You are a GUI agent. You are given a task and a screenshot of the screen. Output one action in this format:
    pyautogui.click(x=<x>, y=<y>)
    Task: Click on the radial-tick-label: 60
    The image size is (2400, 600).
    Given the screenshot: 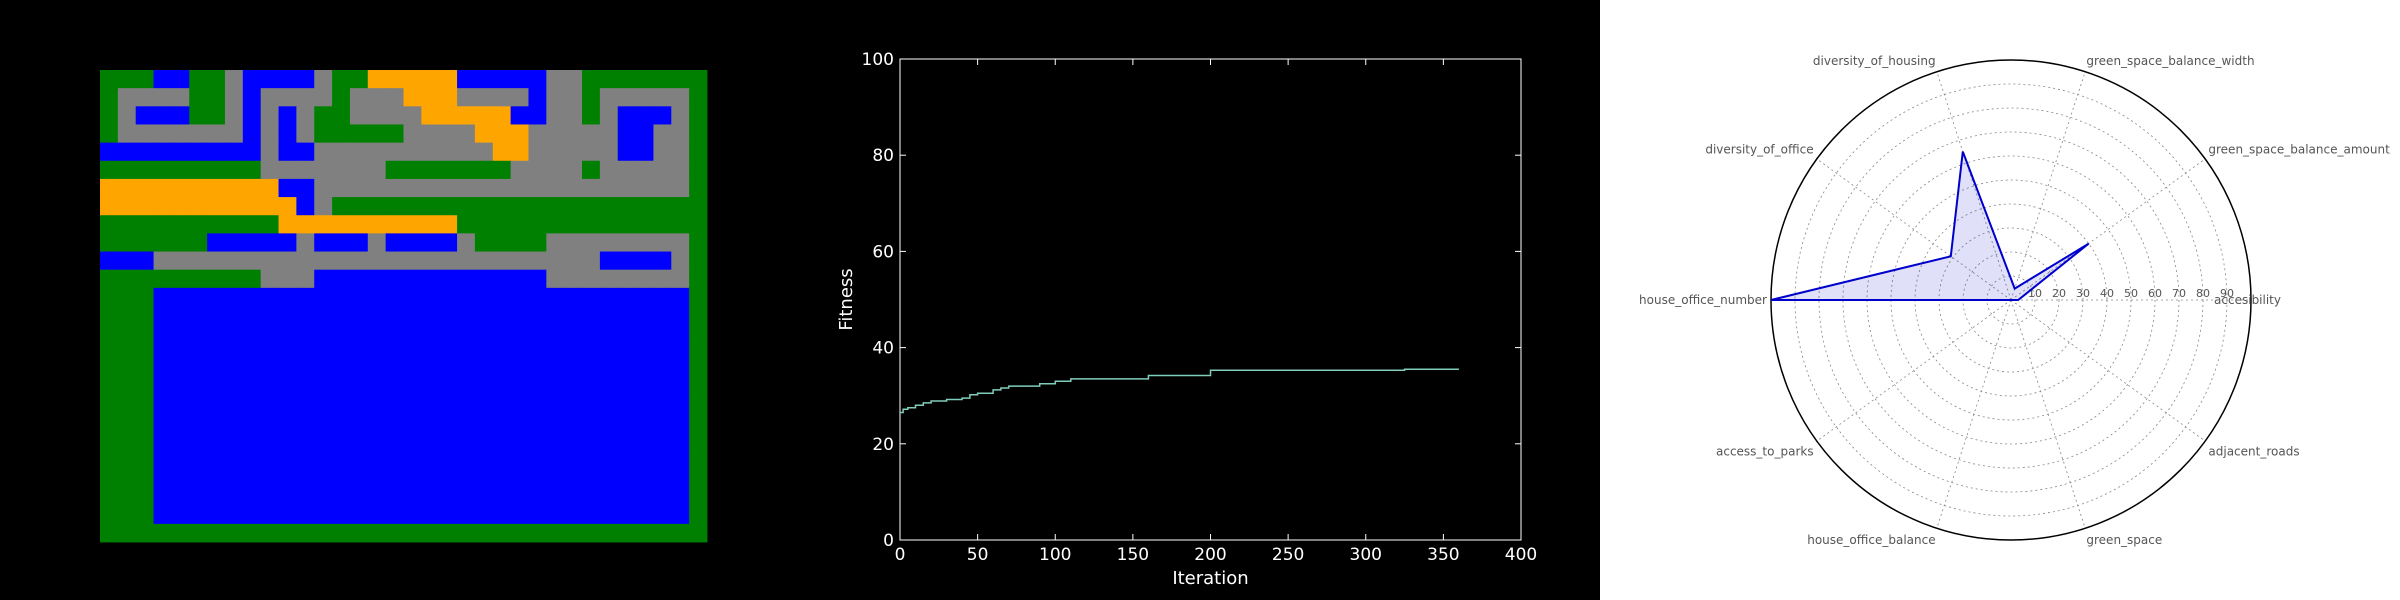 What is the action you would take?
    pyautogui.click(x=2155, y=293)
    